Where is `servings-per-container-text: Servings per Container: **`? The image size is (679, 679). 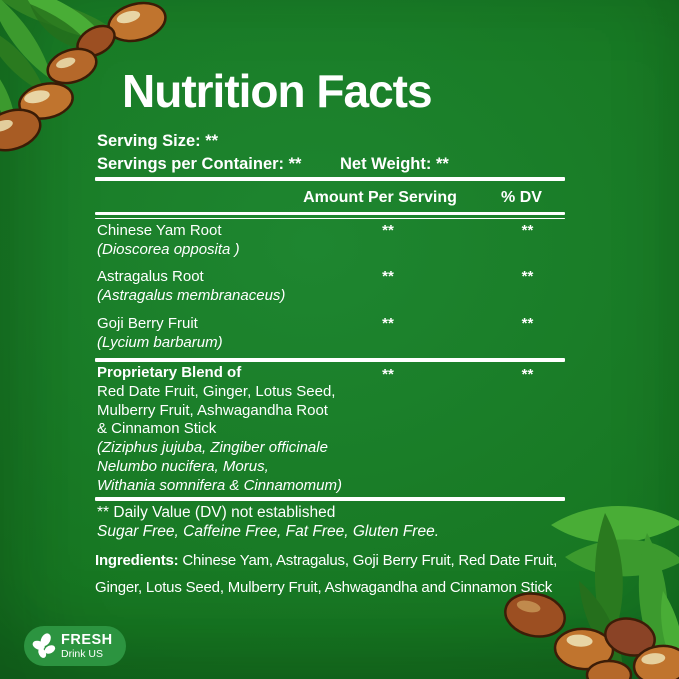 servings-per-container-text: Servings per Container: ** is located at coordinates (199, 164).